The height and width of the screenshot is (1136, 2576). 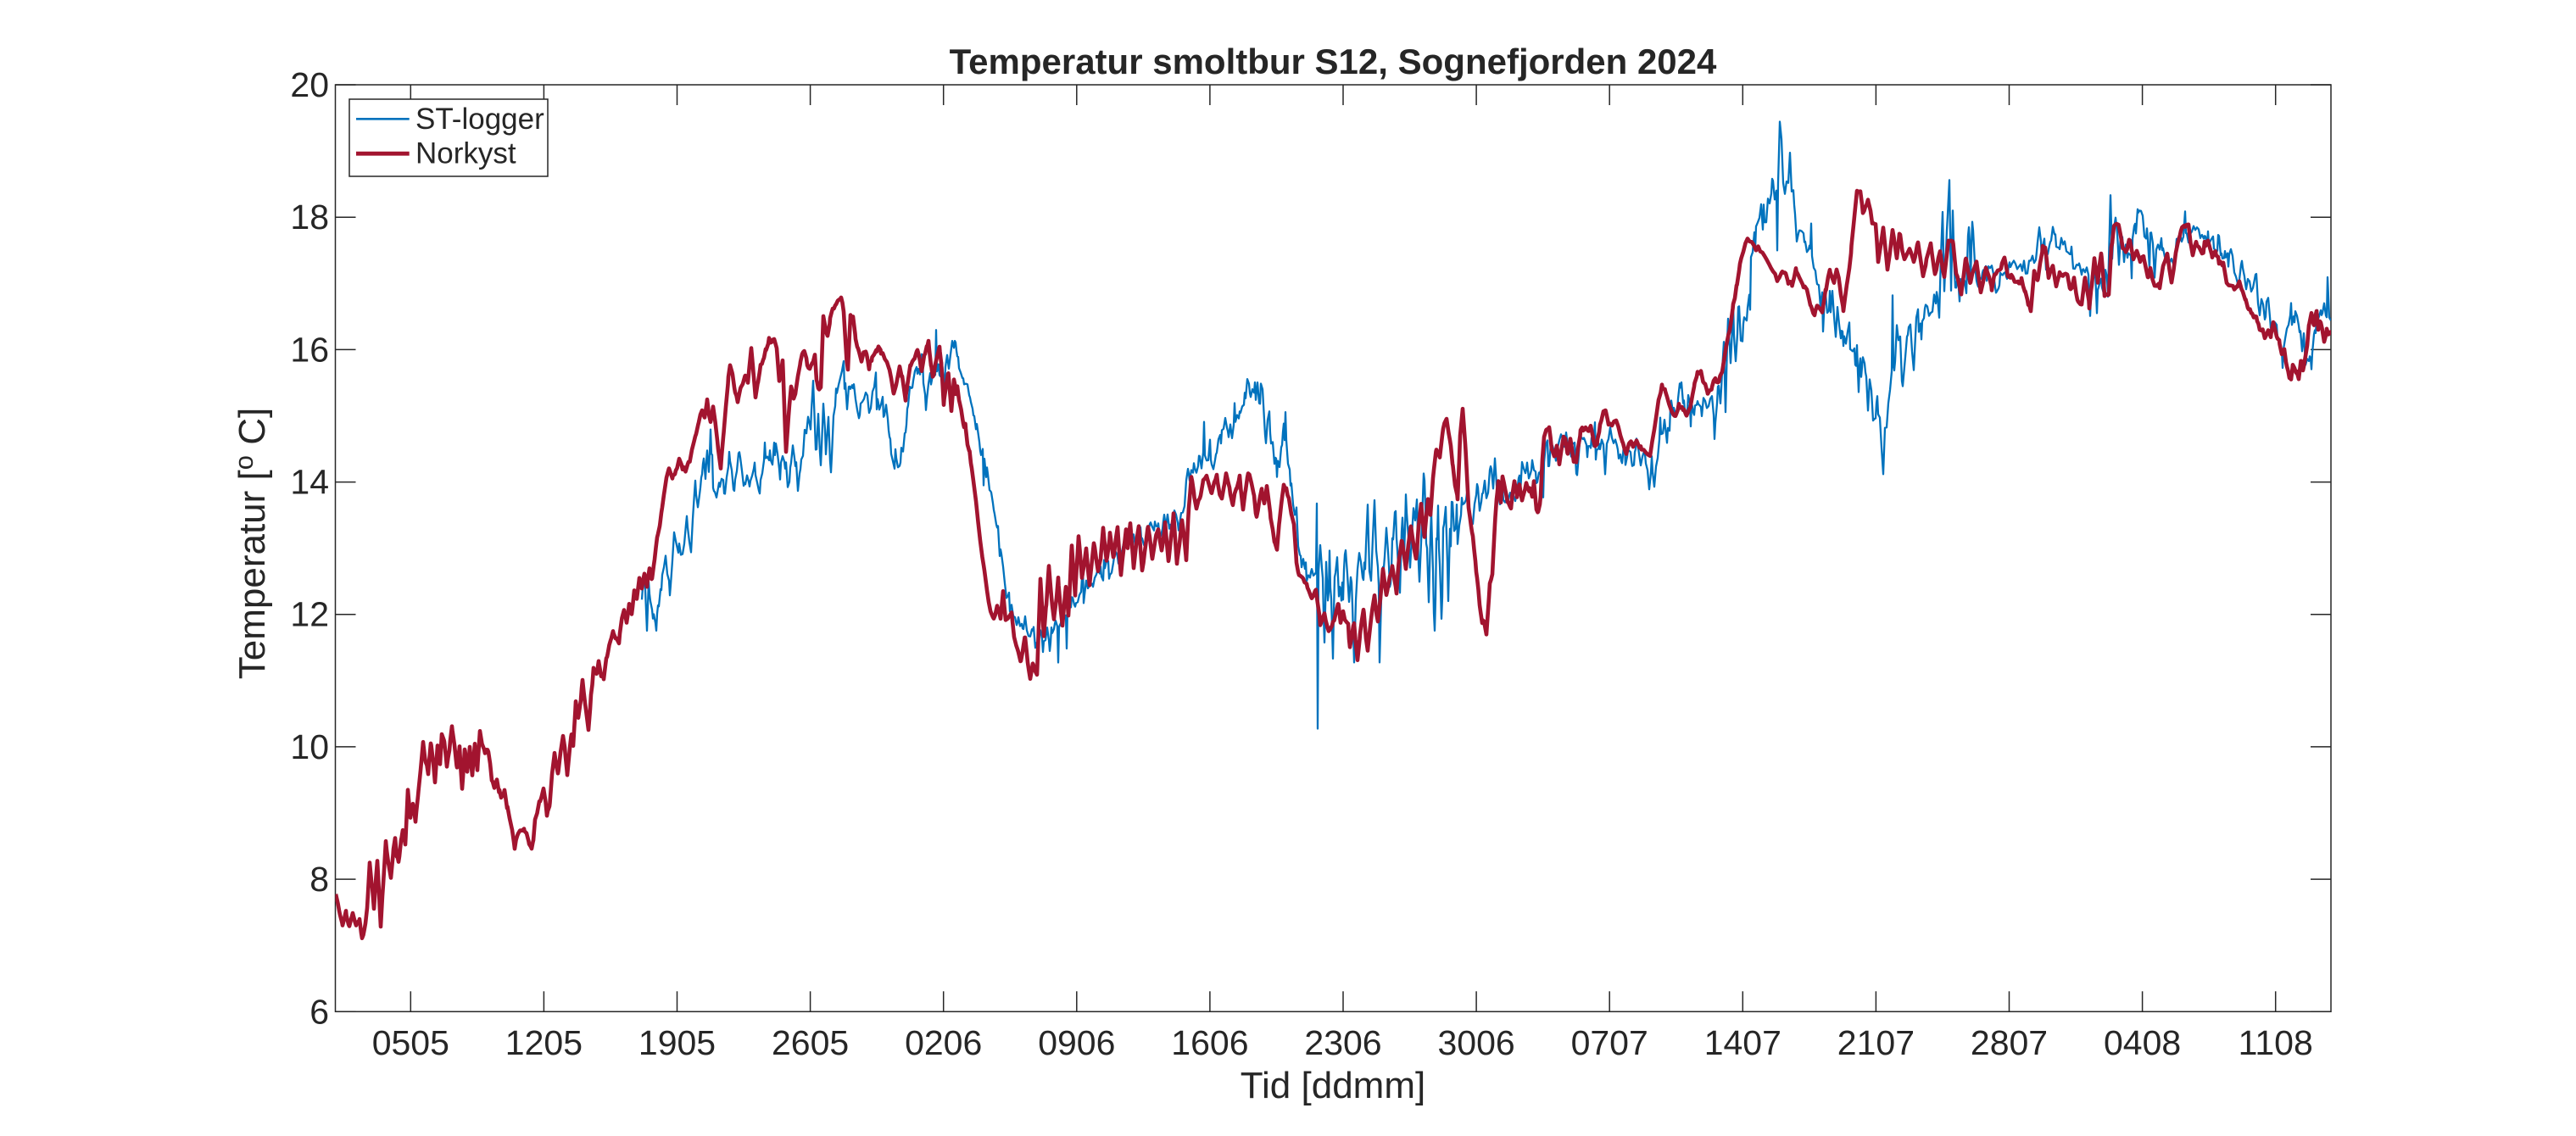 I want to click on svg-text: 1905, so click(x=677, y=1042).